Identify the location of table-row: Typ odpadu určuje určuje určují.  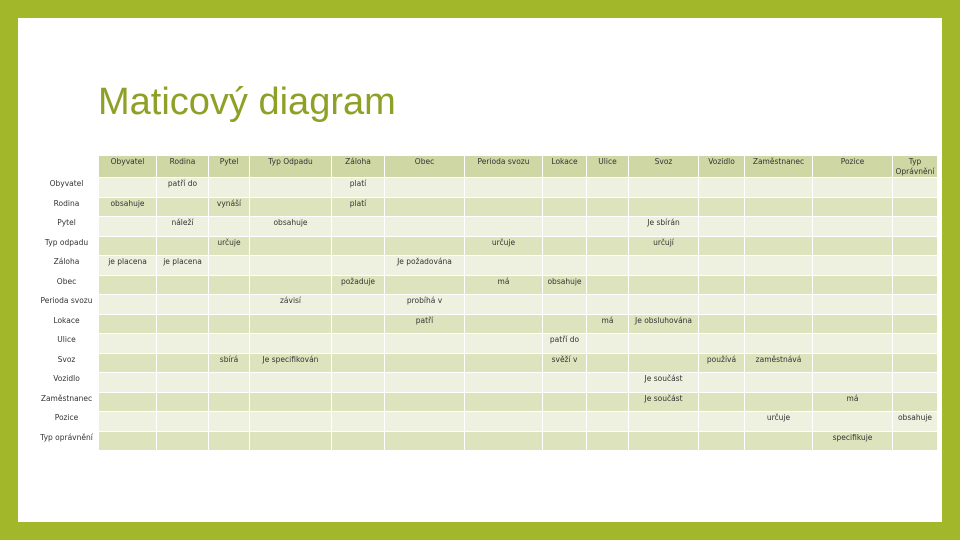
(486, 245).